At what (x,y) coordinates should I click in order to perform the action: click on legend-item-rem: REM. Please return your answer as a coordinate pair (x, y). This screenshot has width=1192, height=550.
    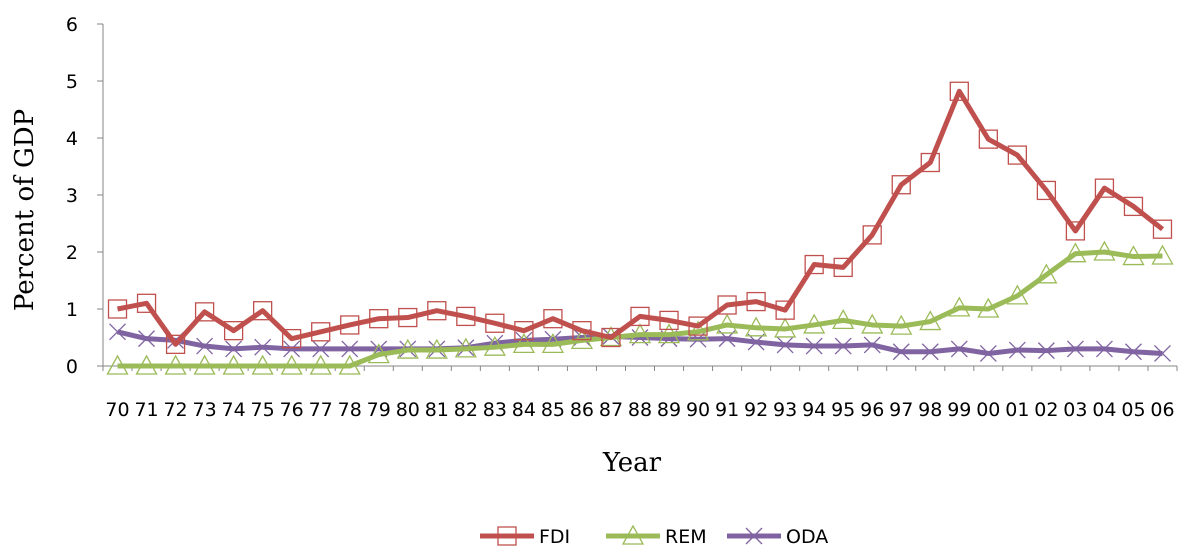
    Looking at the image, I should click on (656, 536).